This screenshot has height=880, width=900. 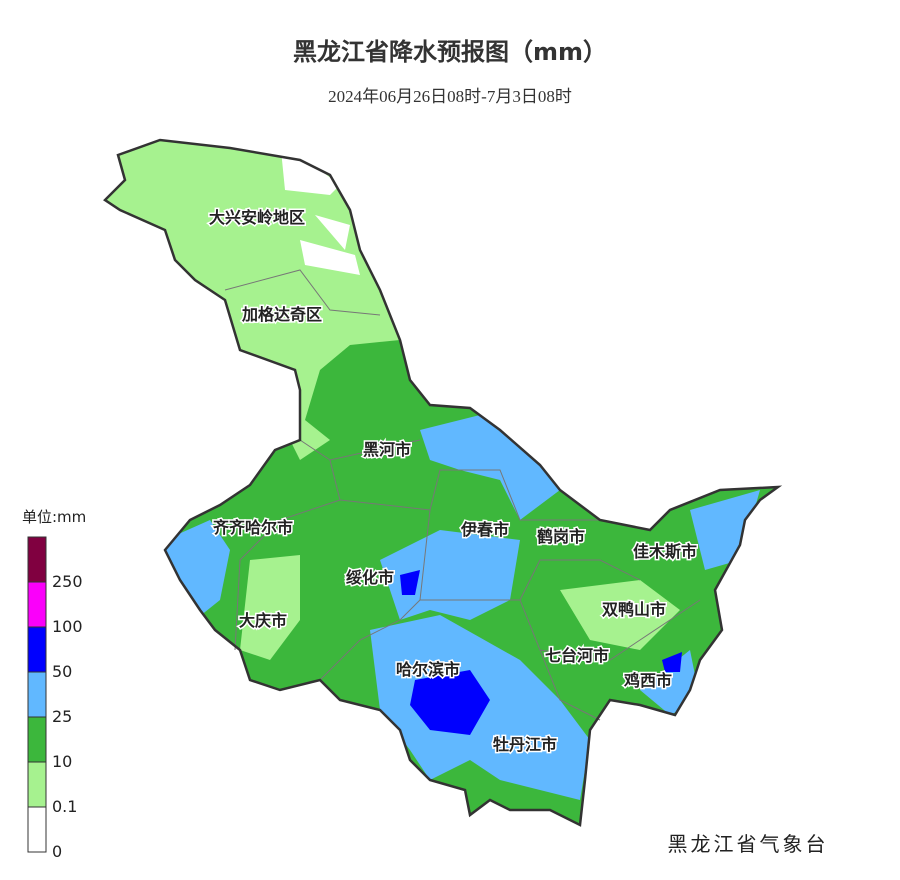 What do you see at coordinates (67, 626) in the screenshot?
I see `legend-label: 100` at bounding box center [67, 626].